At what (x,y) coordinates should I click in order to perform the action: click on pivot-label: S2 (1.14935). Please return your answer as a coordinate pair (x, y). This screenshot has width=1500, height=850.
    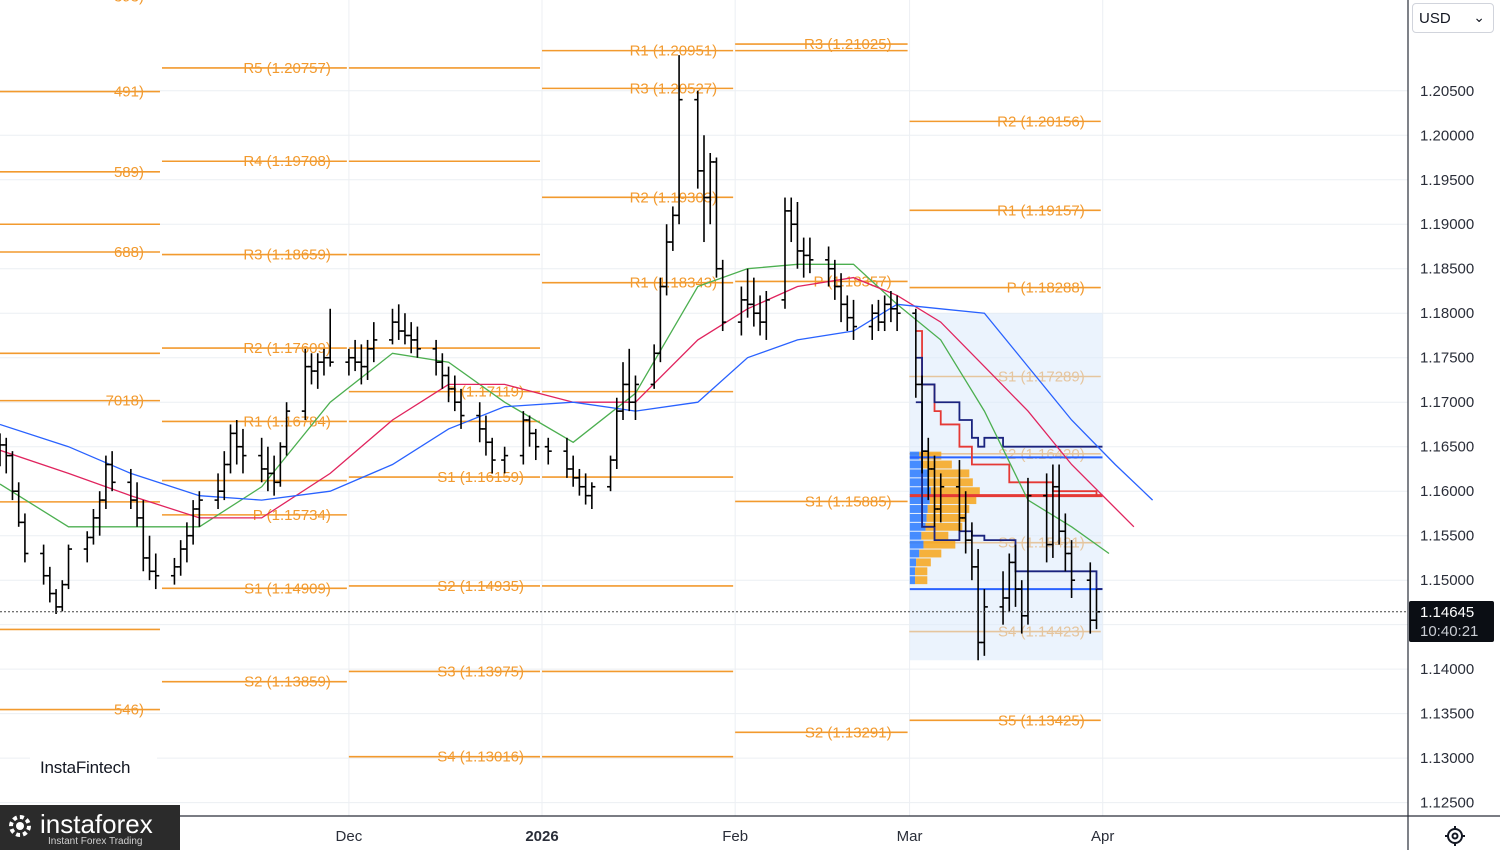
    Looking at the image, I should click on (480, 586).